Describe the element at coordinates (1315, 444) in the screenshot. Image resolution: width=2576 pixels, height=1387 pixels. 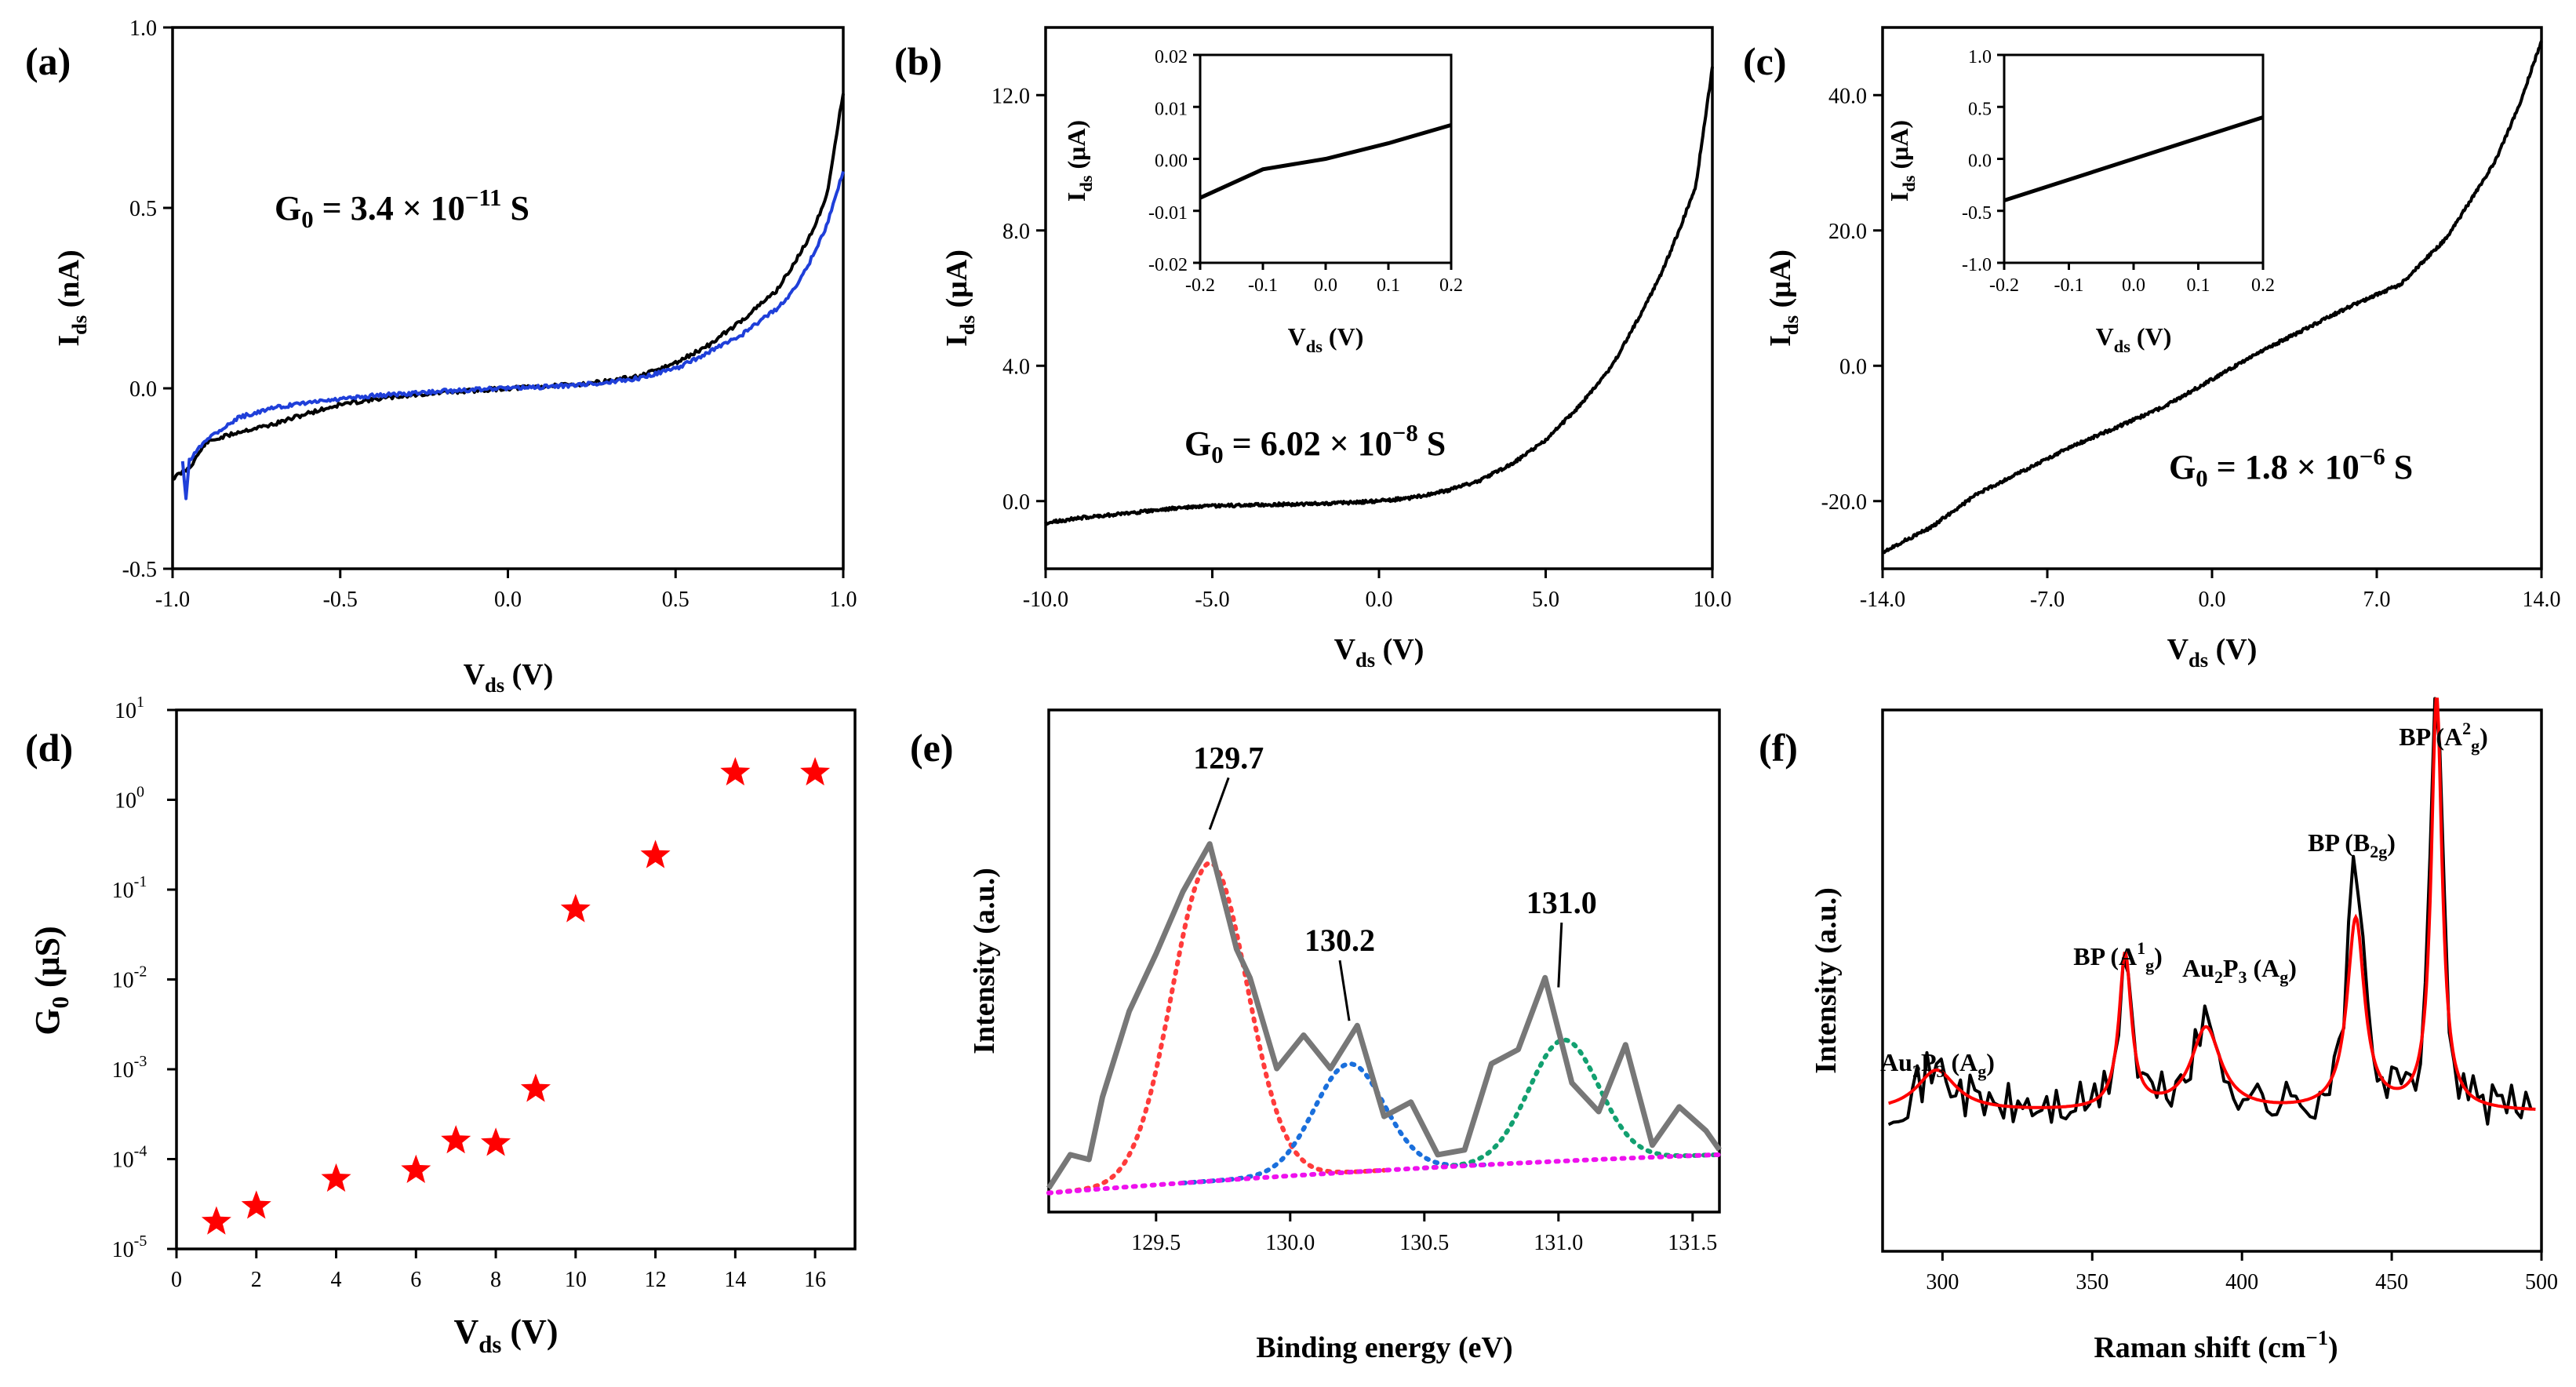
I see `panel-b-conductance-annotation: G0 = 6.02 × 10−8 S` at that location.